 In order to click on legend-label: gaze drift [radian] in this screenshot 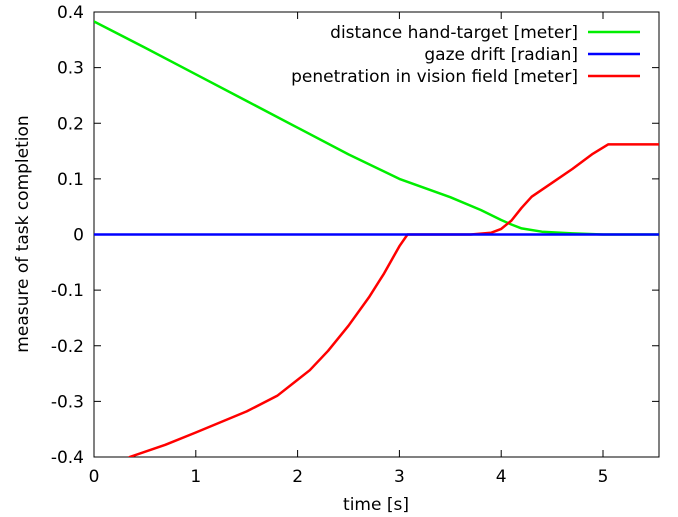, I will do `click(501, 55)`.